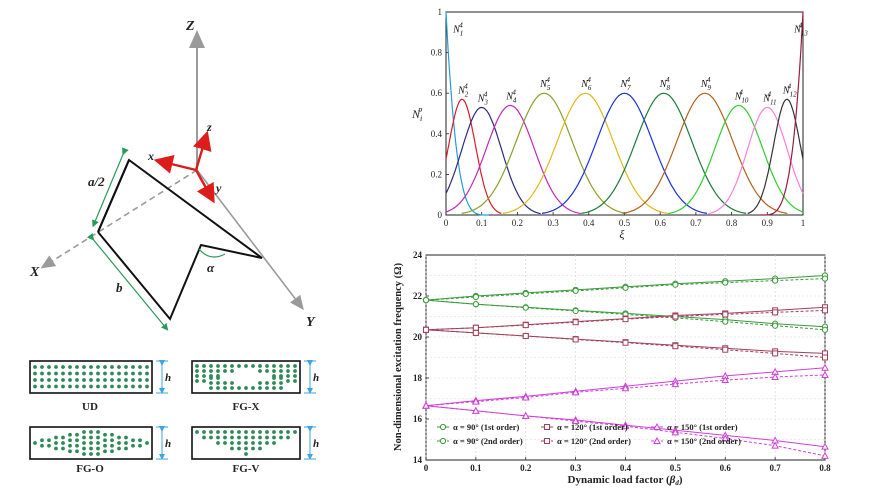  Describe the element at coordinates (483, 98) in the screenshot. I see `basis-label-3: N34` at that location.